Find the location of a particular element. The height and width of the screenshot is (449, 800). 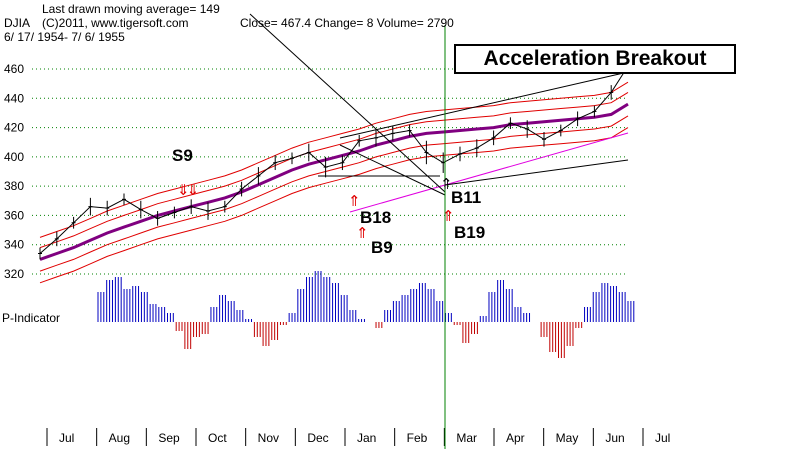

signal-b11-label: B11 is located at coordinates (466, 197).